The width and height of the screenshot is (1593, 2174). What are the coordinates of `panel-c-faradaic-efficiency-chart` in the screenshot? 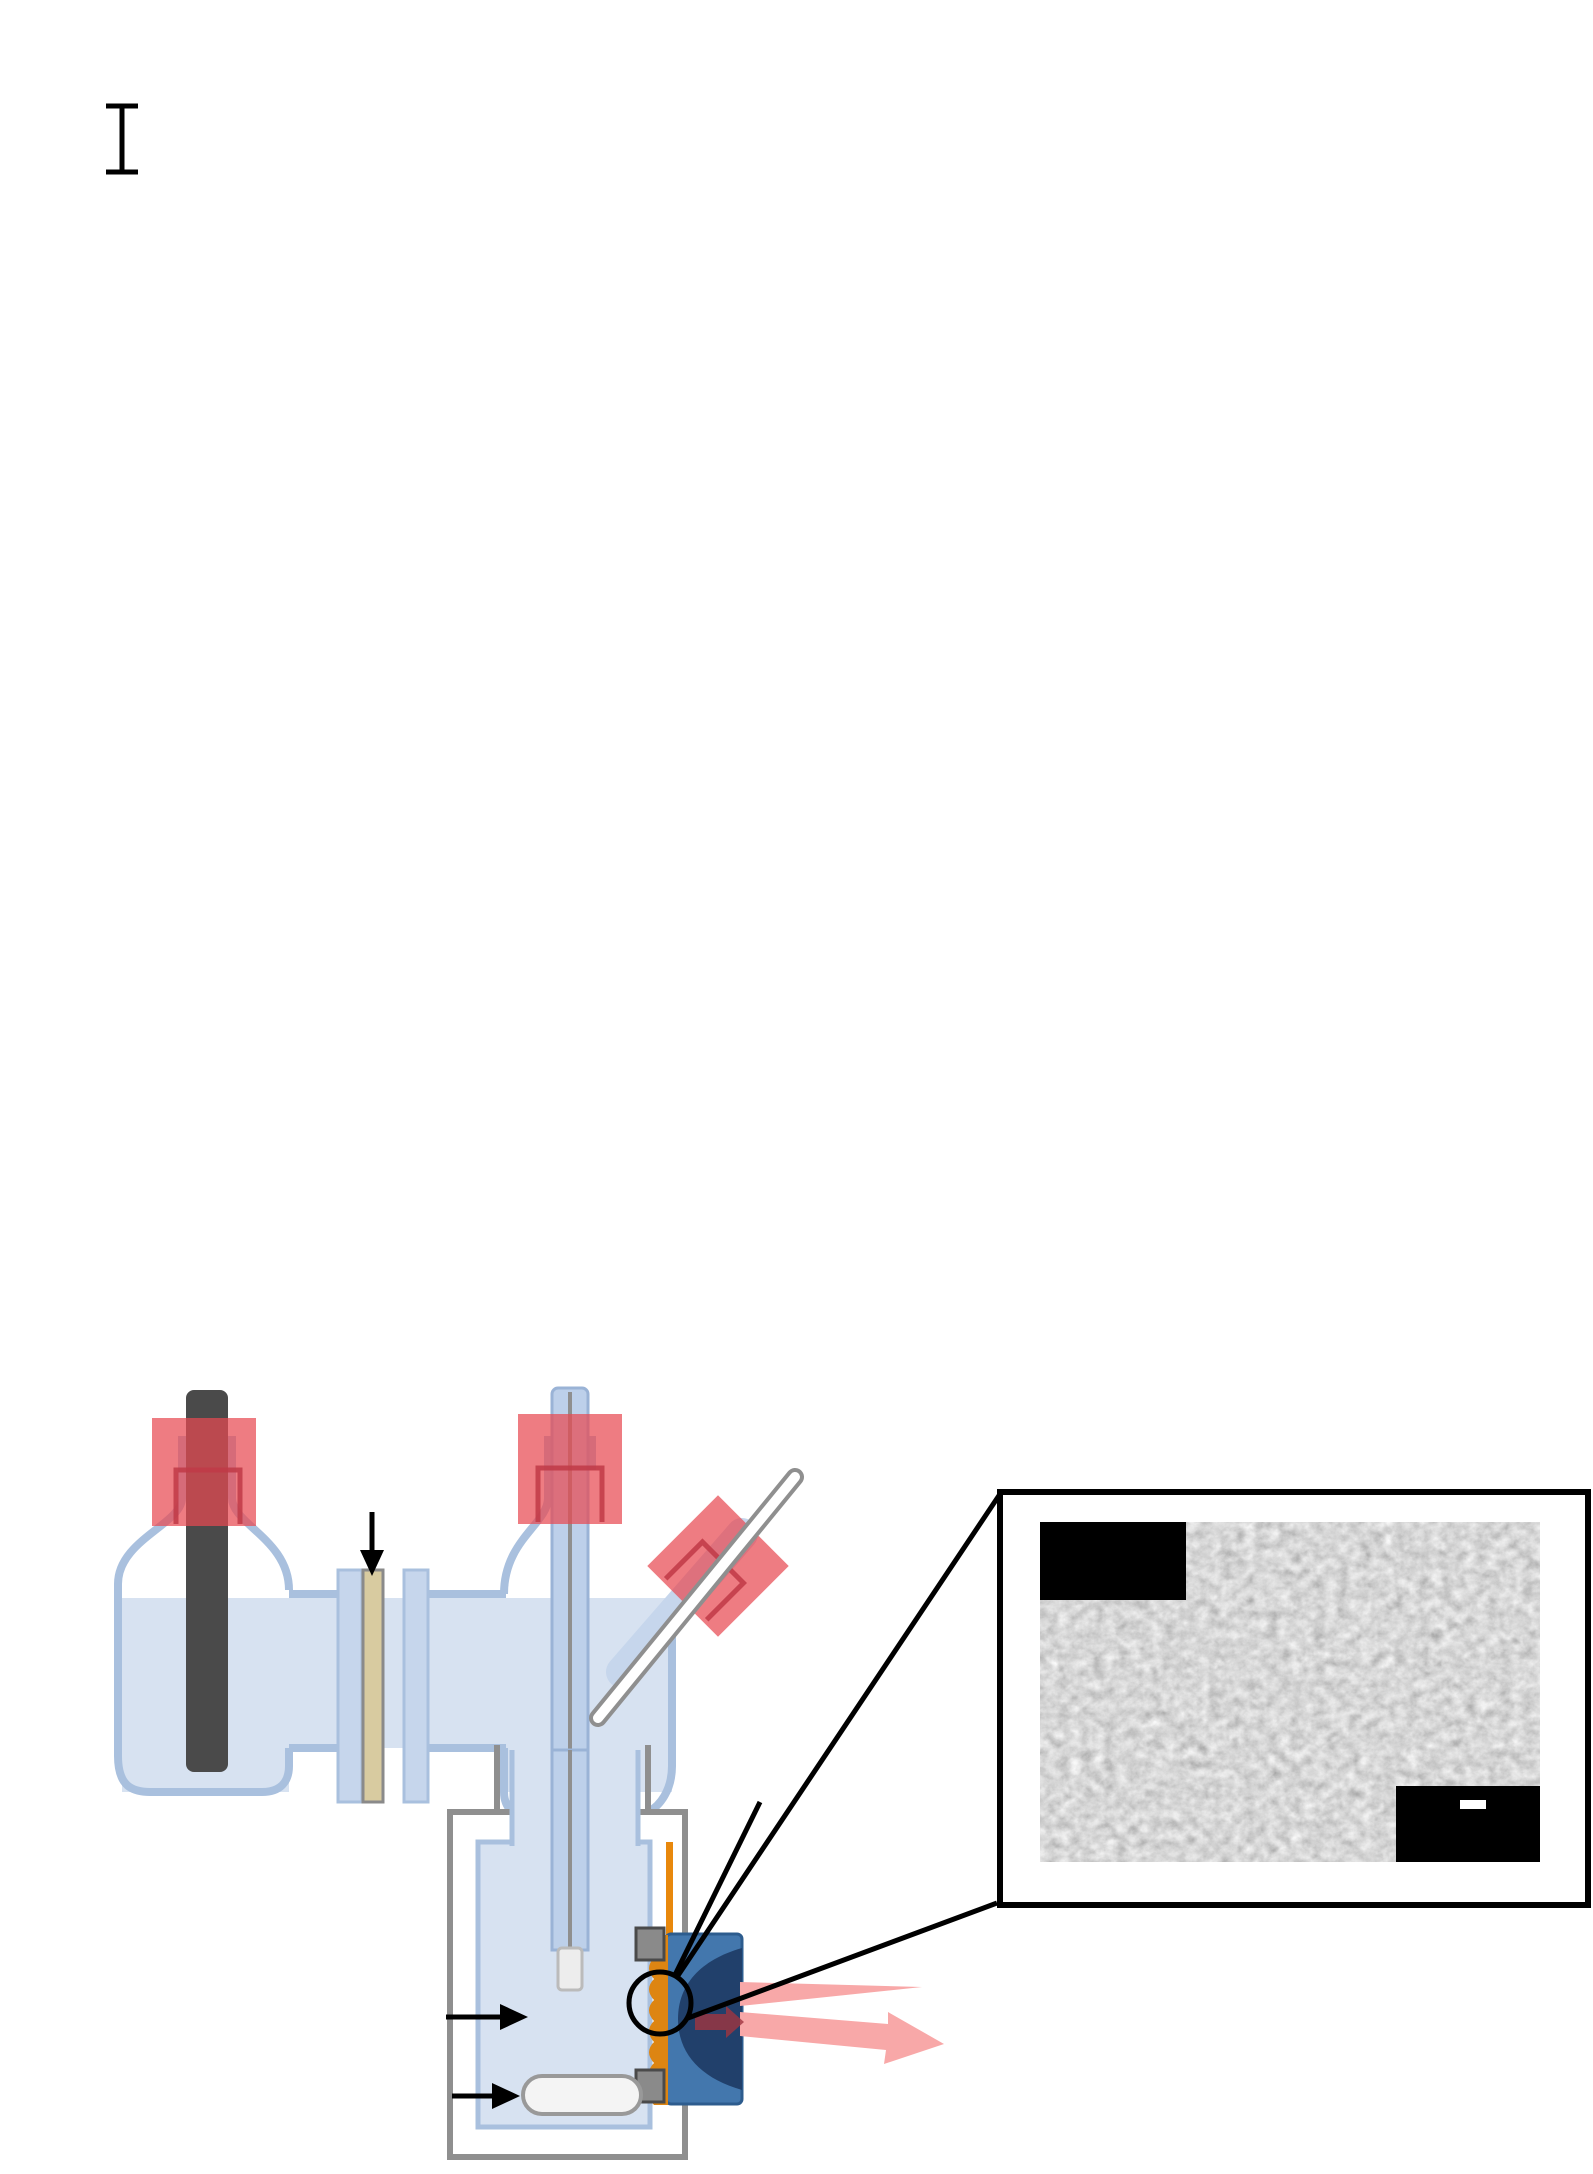 It's located at (1196, 943).